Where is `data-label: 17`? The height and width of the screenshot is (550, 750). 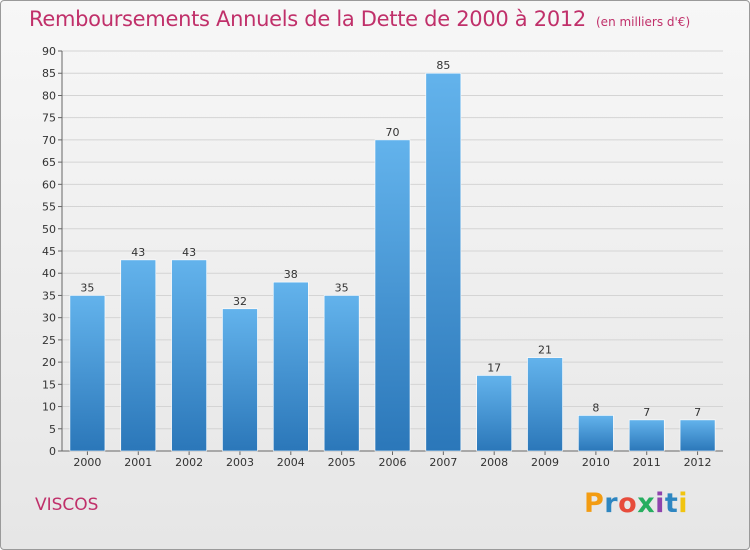
data-label: 17 is located at coordinates (494, 367).